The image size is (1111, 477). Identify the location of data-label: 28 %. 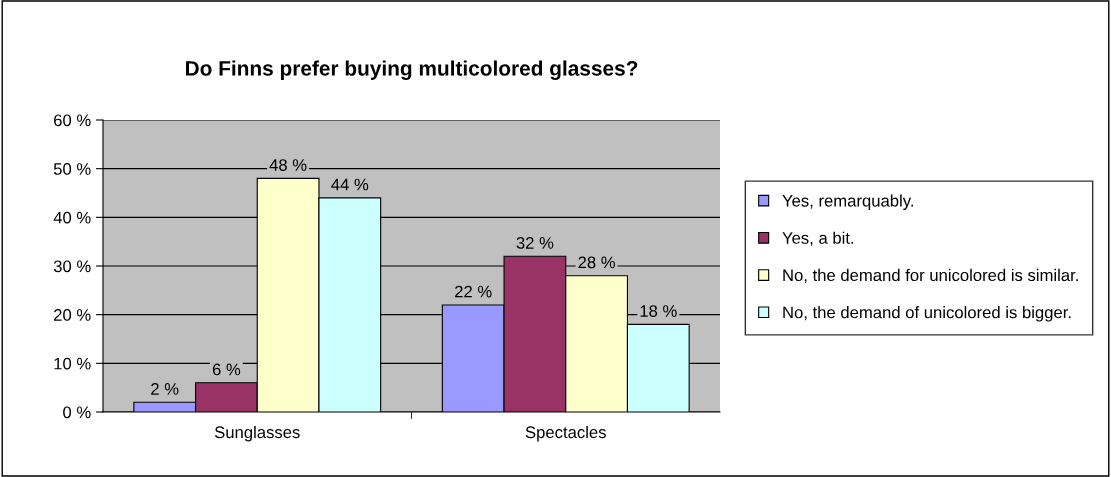
(596, 262).